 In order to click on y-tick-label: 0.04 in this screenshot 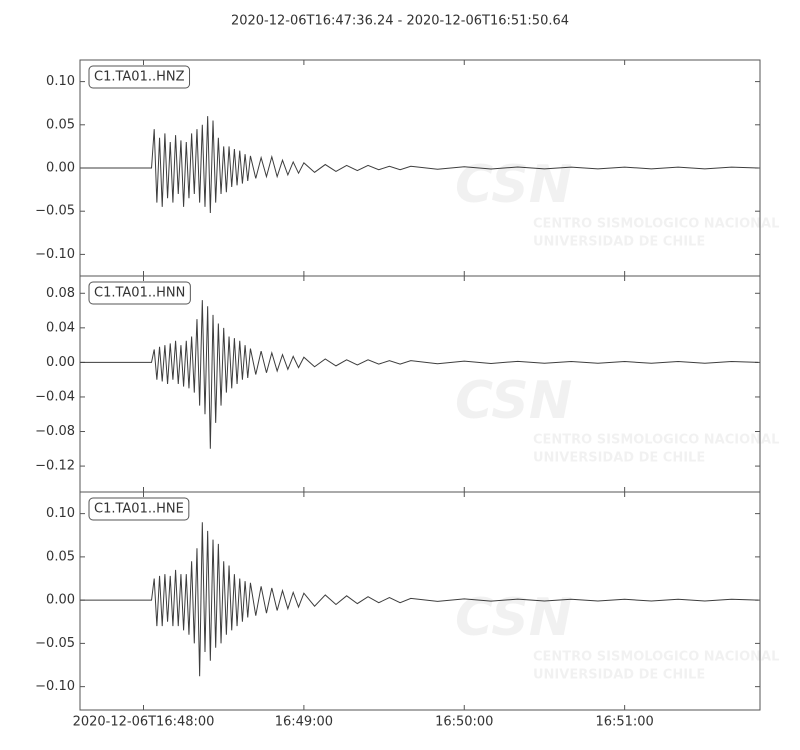, I will do `click(60, 327)`.